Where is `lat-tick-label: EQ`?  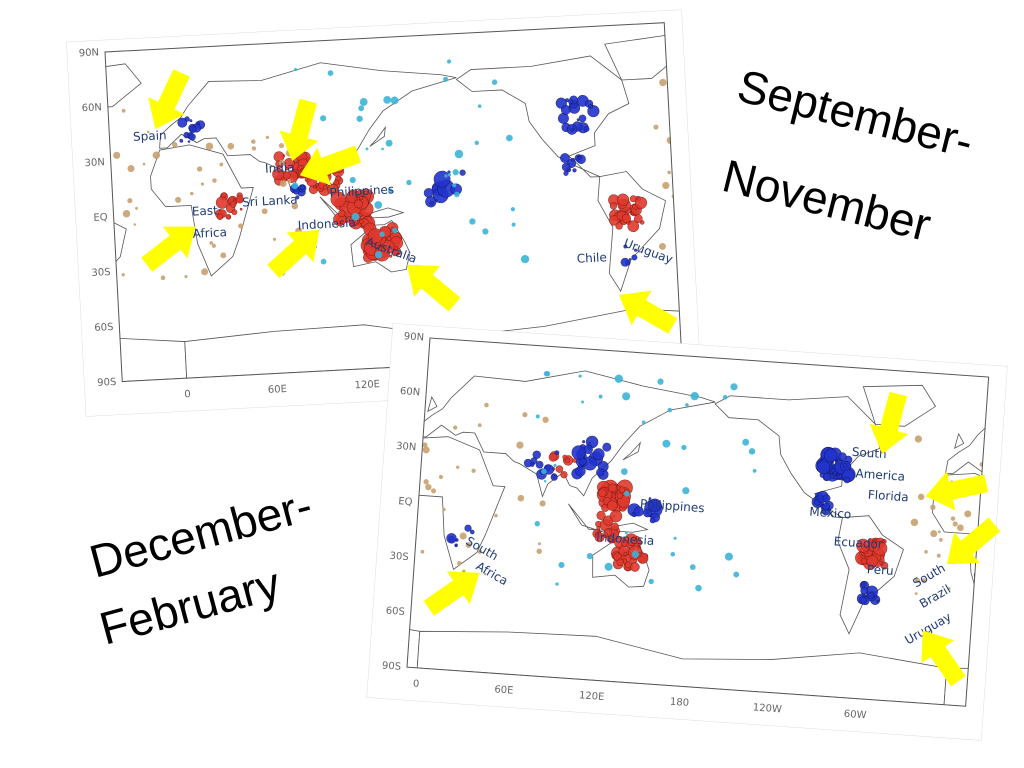 lat-tick-label: EQ is located at coordinates (405, 502).